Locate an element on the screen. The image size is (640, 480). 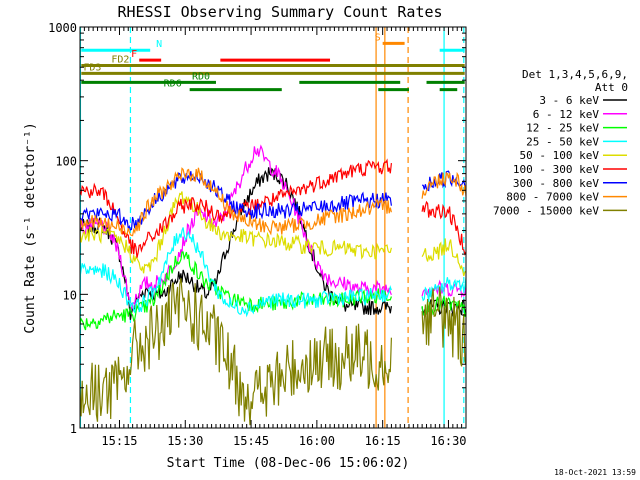
chart-title: RHESSI Observing Summary Count Rates is located at coordinates (279, 12).